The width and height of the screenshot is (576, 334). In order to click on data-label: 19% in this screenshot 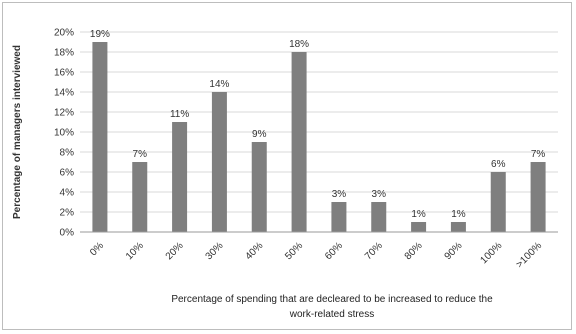, I will do `click(100, 34)`.